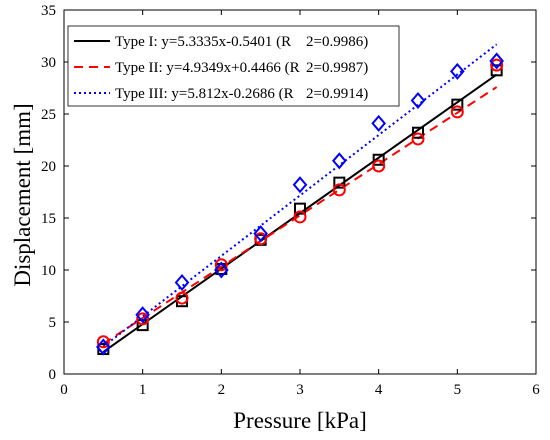 Image resolution: width=550 pixels, height=440 pixels. Describe the element at coordinates (53, 323) in the screenshot. I see `y-tick-label: 5` at that location.